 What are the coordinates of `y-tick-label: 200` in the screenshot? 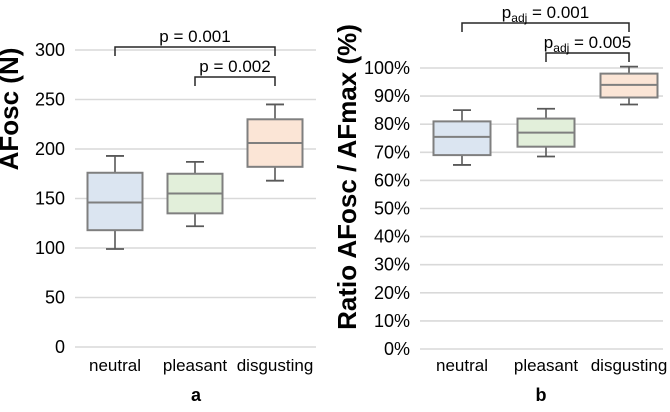 It's located at (50, 149).